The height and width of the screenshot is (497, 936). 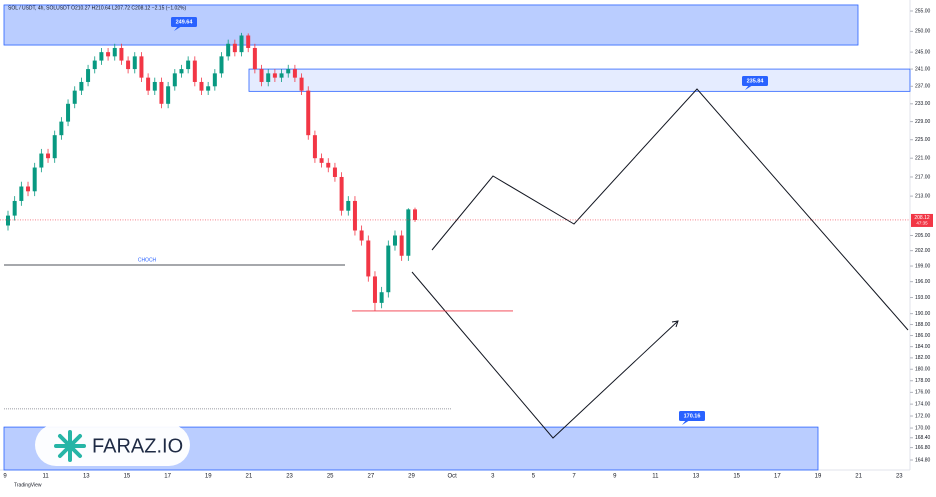 I want to click on logo, so click(x=70, y=446).